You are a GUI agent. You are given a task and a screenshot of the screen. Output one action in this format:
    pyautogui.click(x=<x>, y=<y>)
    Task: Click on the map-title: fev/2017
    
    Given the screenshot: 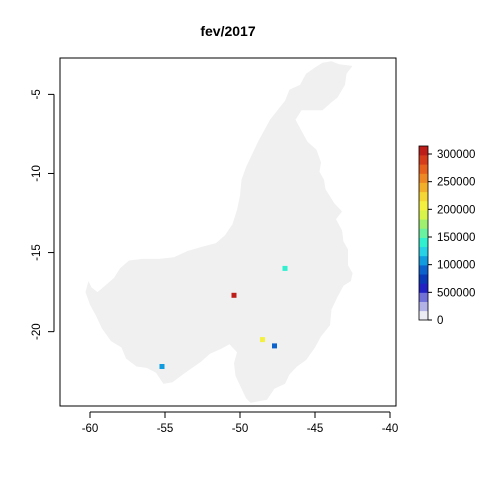 What is the action you would take?
    pyautogui.click(x=227, y=31)
    